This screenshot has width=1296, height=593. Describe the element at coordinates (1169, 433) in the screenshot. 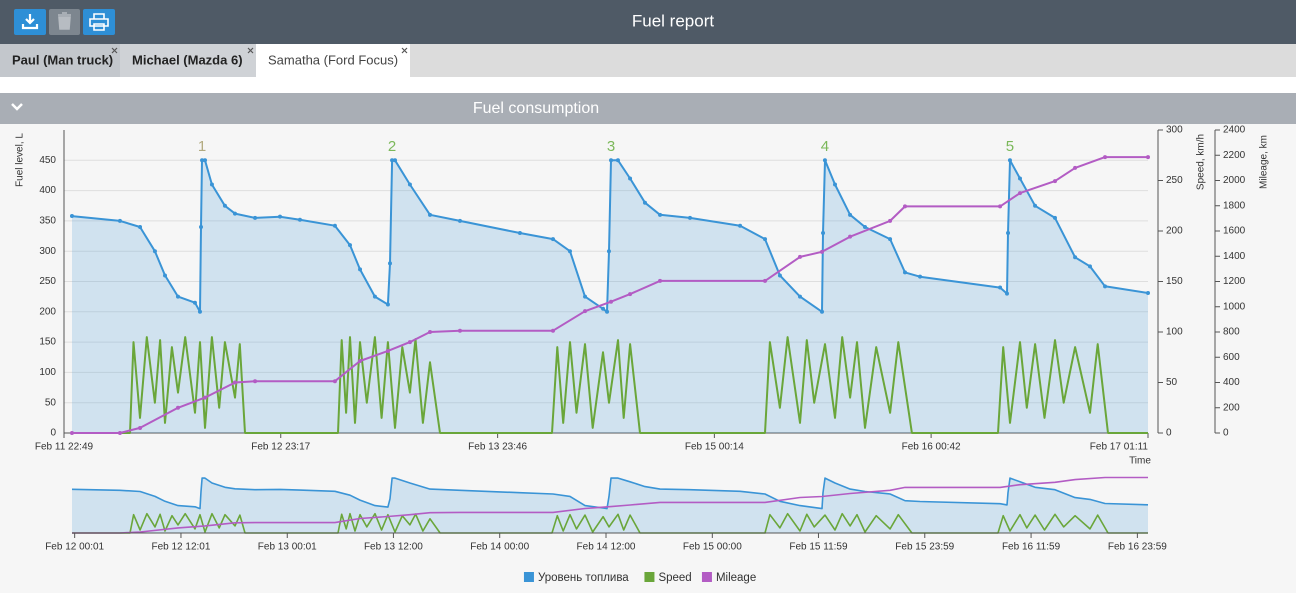

I see `y2-tick-label: 0` at that location.